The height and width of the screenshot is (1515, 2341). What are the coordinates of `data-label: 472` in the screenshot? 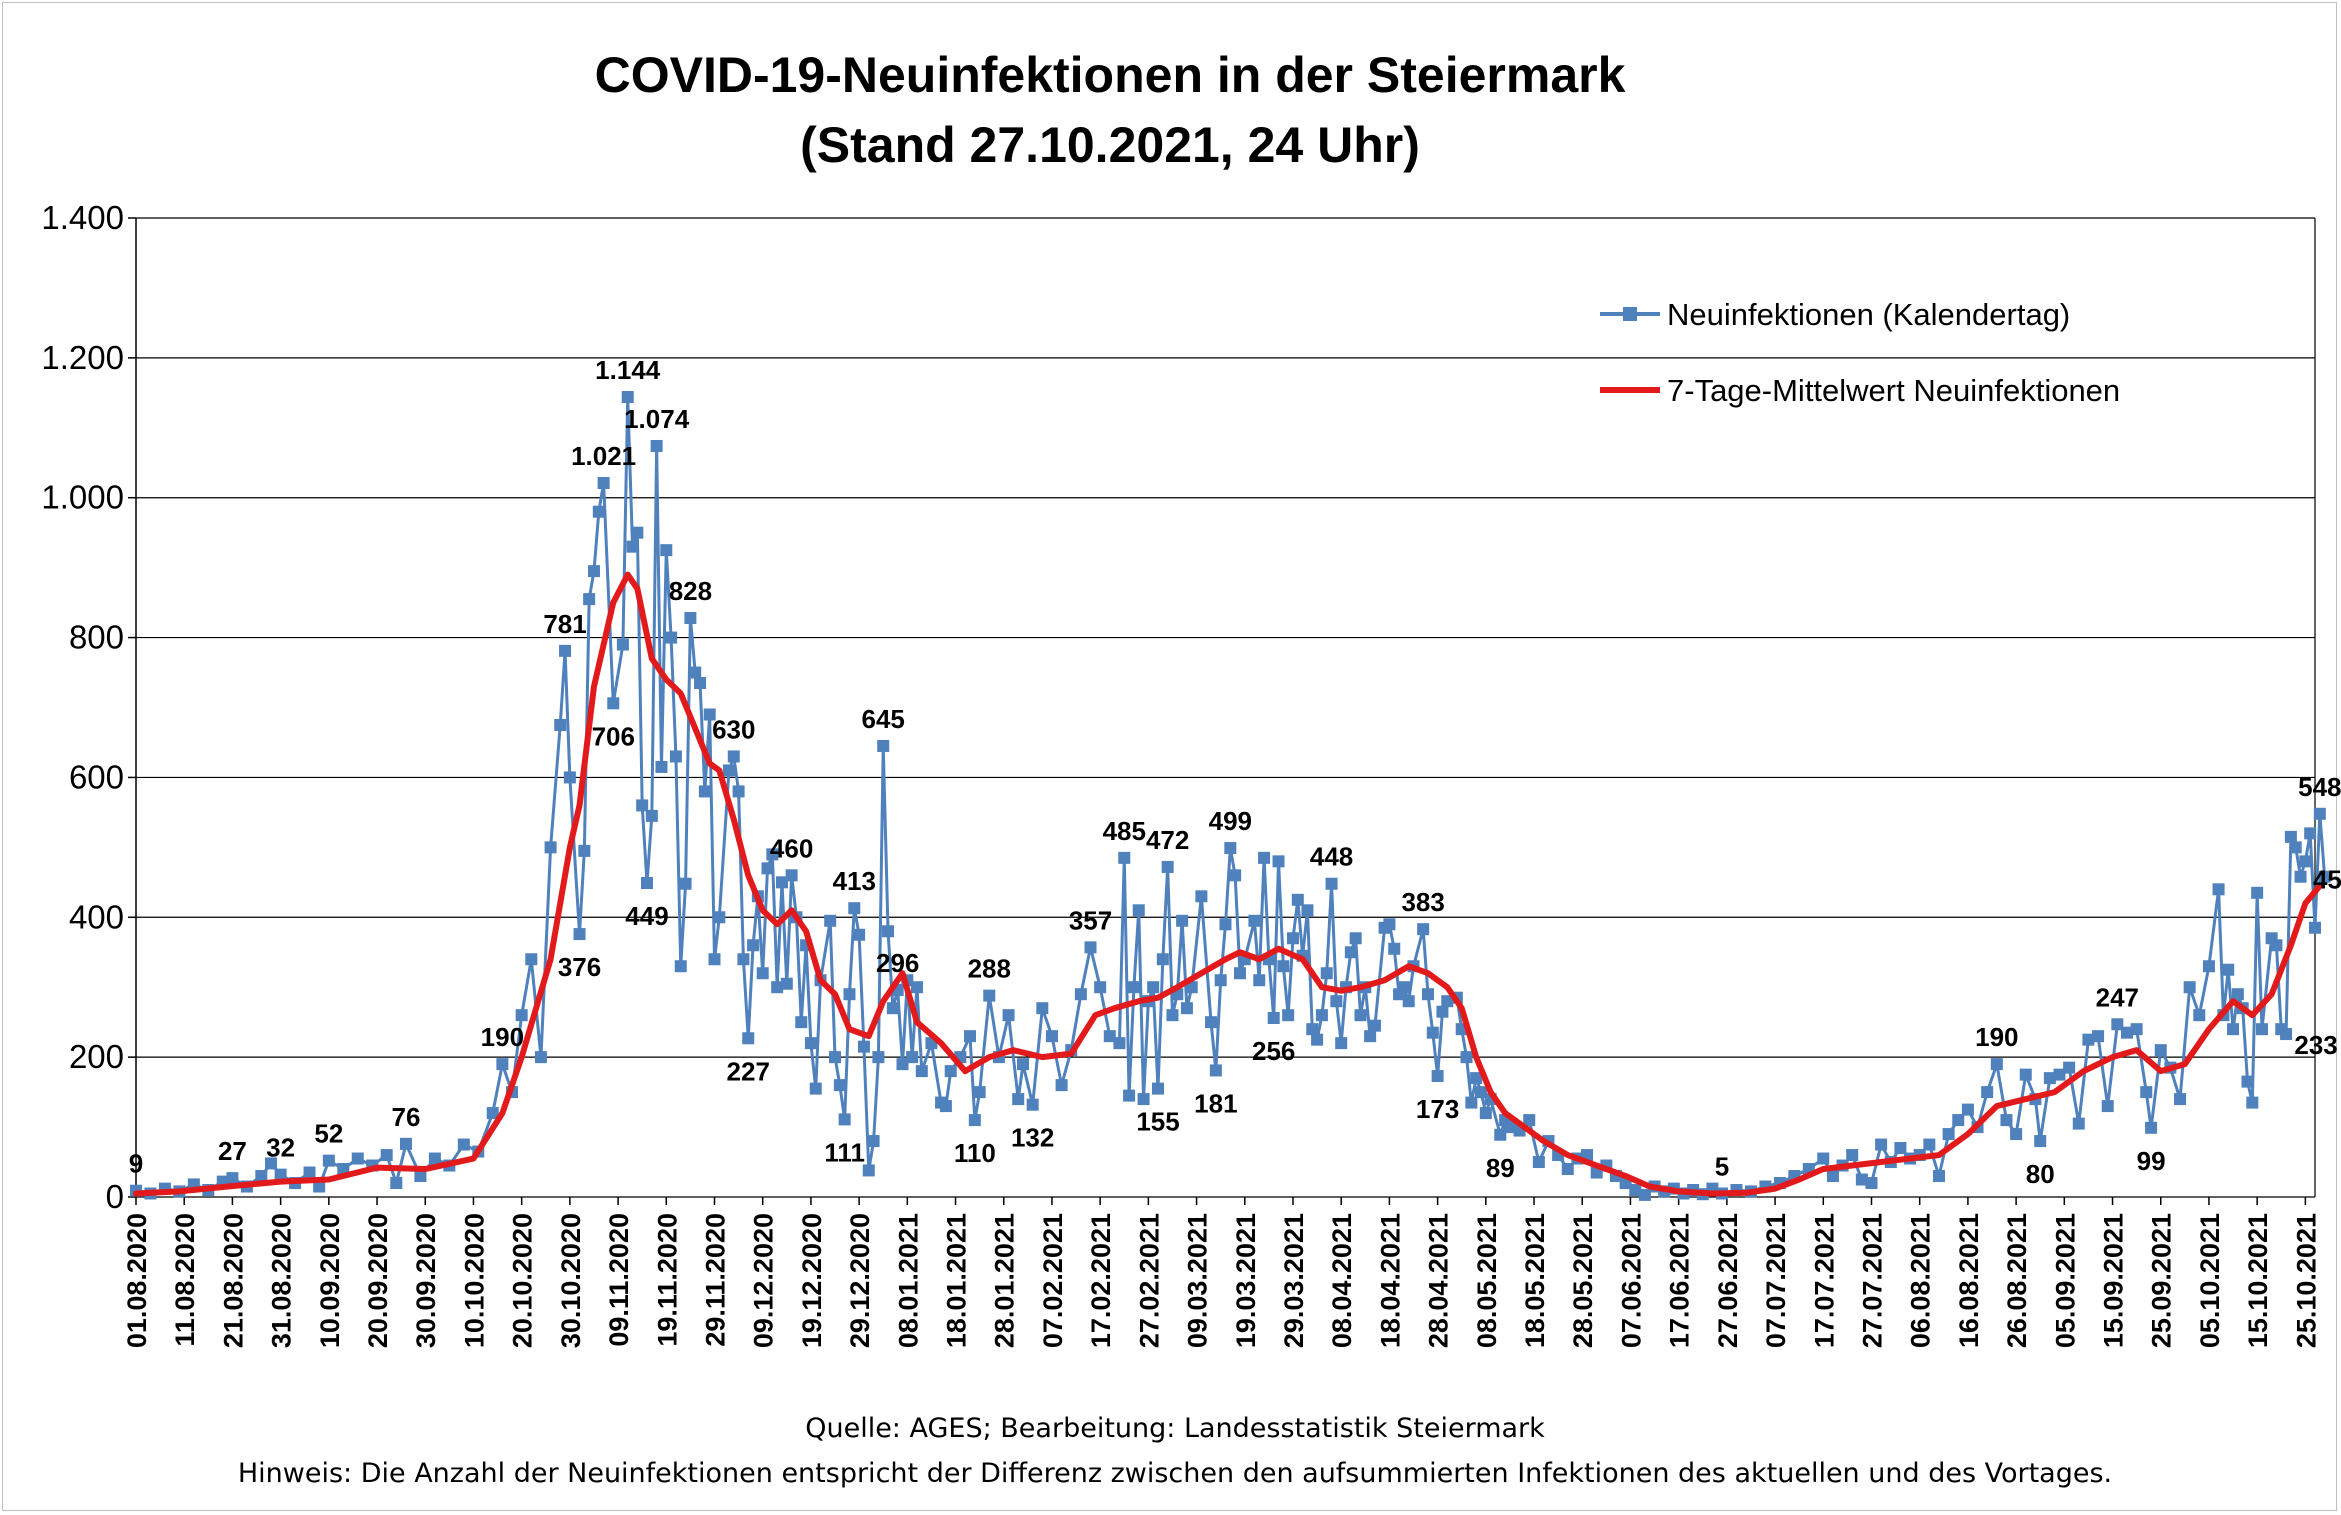 It's located at (1167, 840).